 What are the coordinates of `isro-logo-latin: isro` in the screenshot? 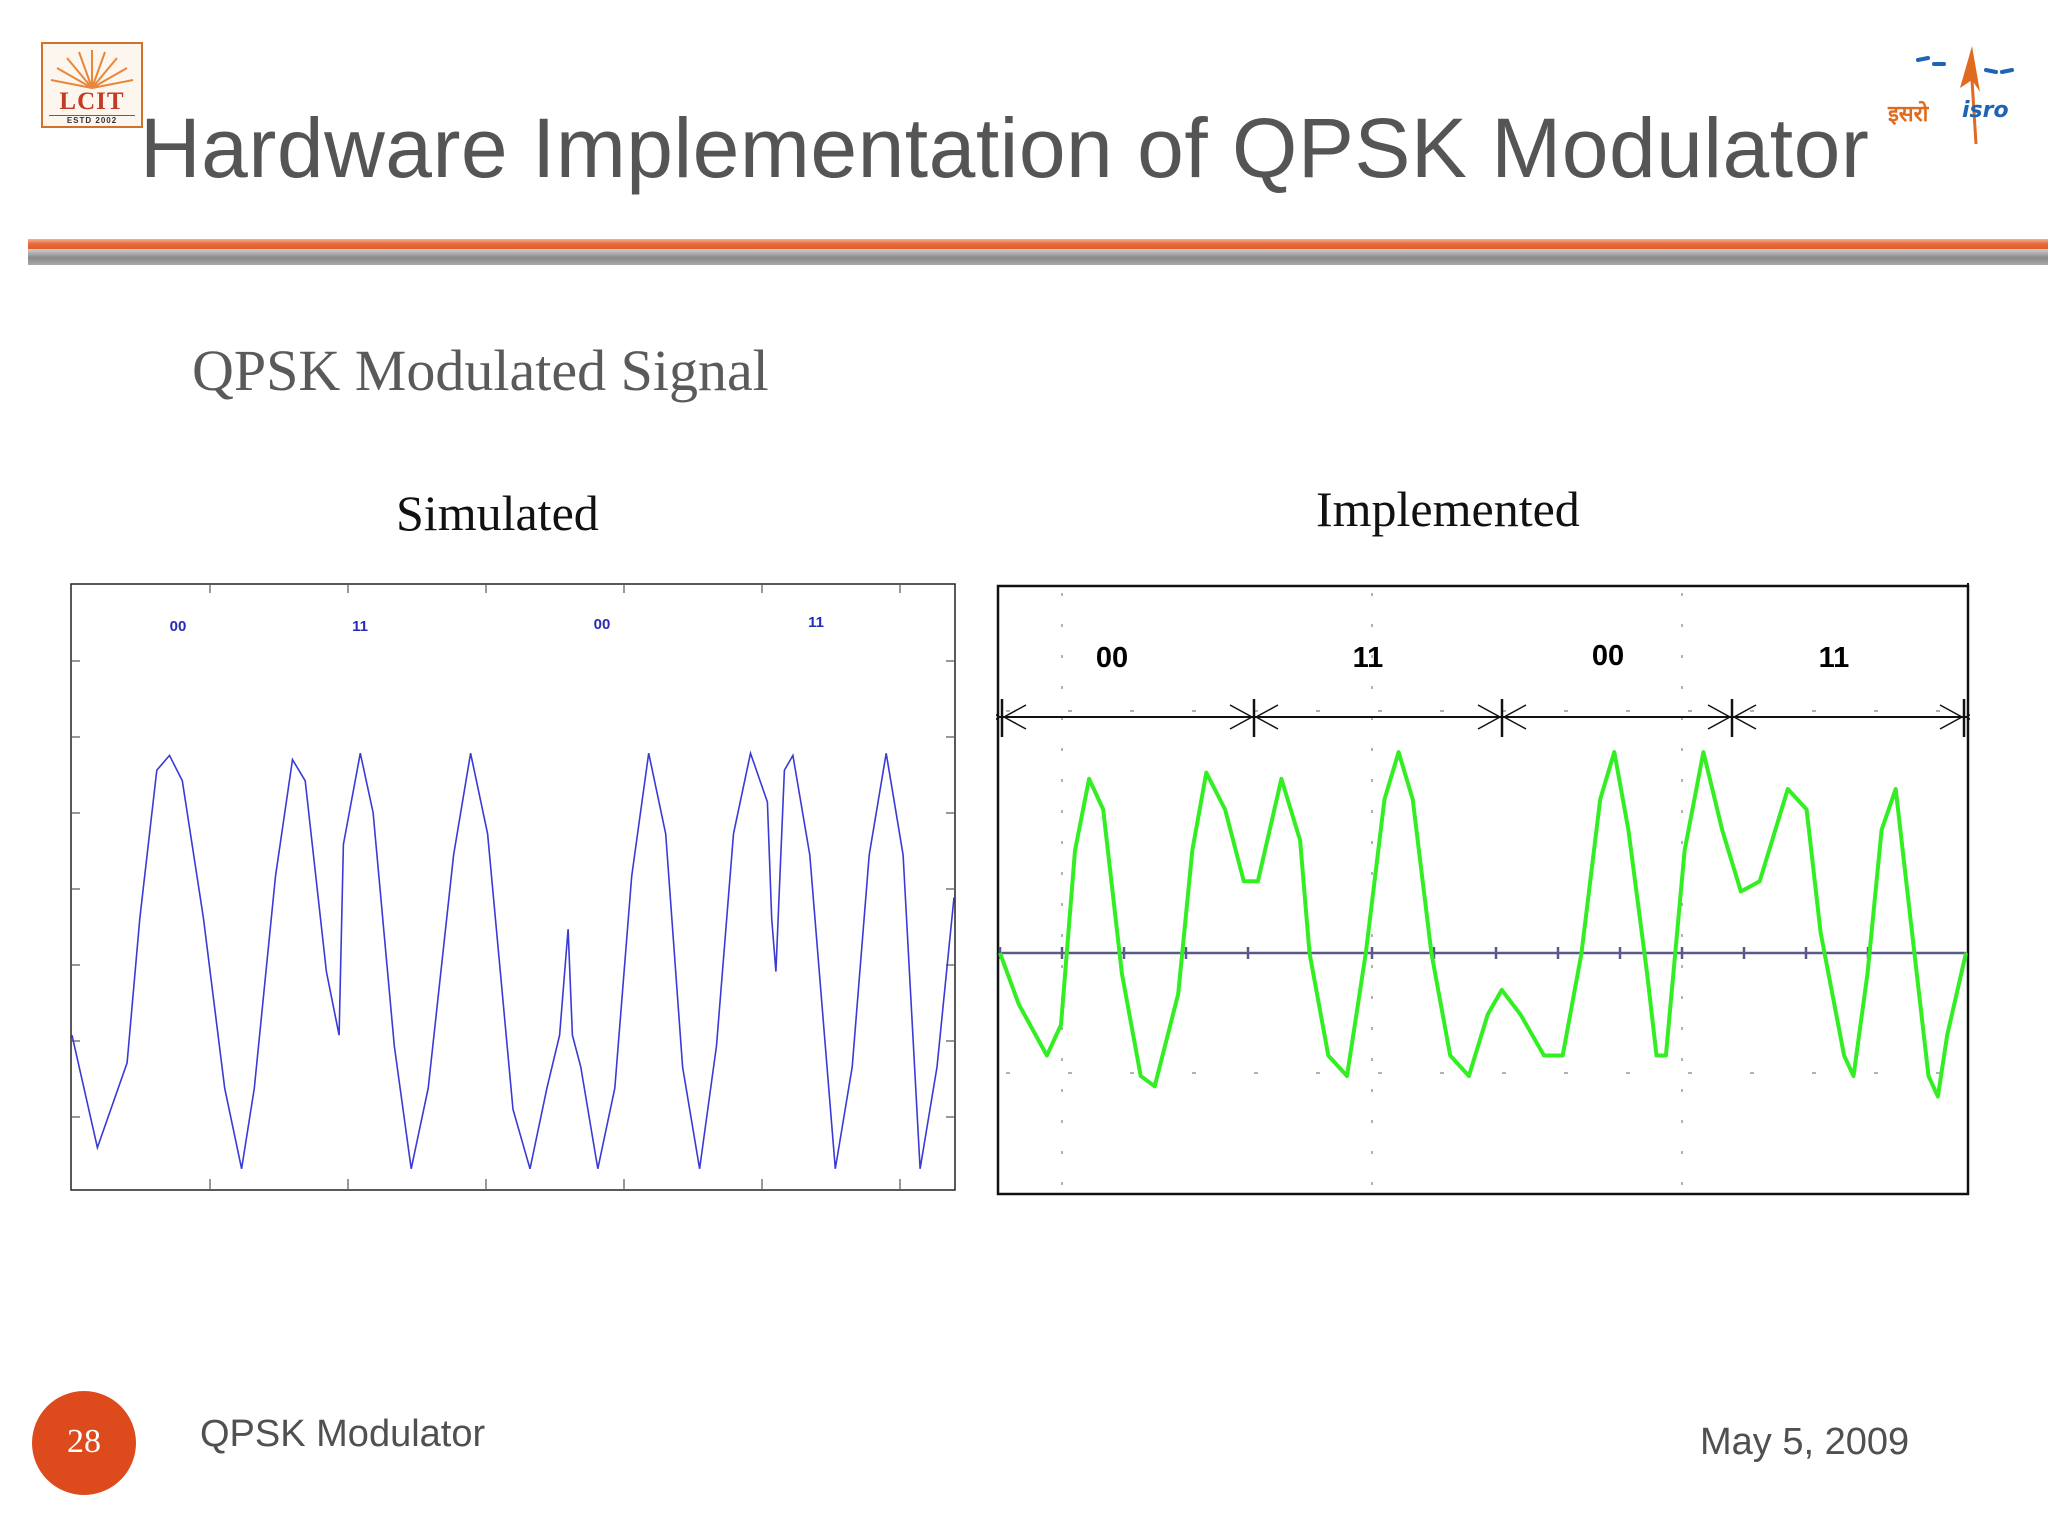 It's located at (1985, 110).